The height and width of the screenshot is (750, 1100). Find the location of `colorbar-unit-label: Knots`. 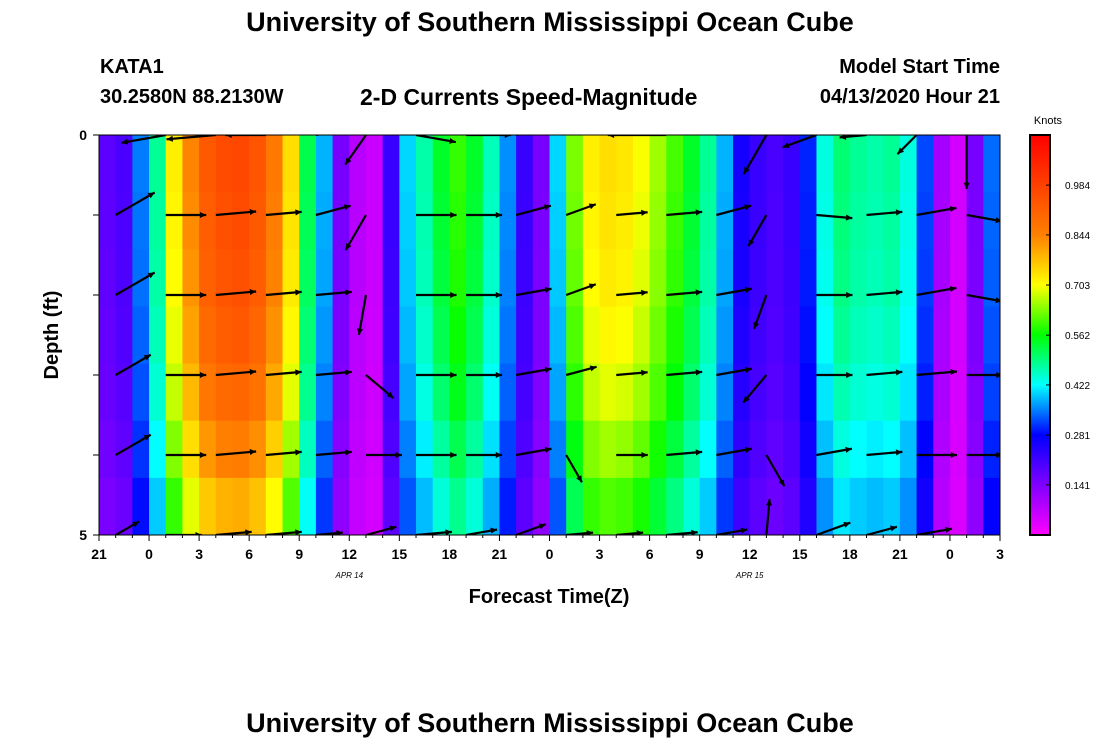

colorbar-unit-label: Knots is located at coordinates (1048, 121).